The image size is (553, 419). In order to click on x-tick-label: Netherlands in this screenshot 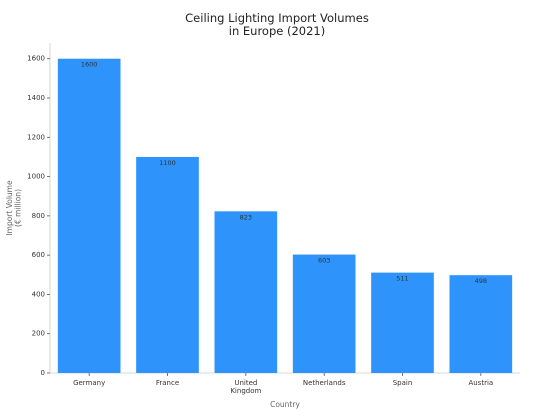, I will do `click(324, 383)`.